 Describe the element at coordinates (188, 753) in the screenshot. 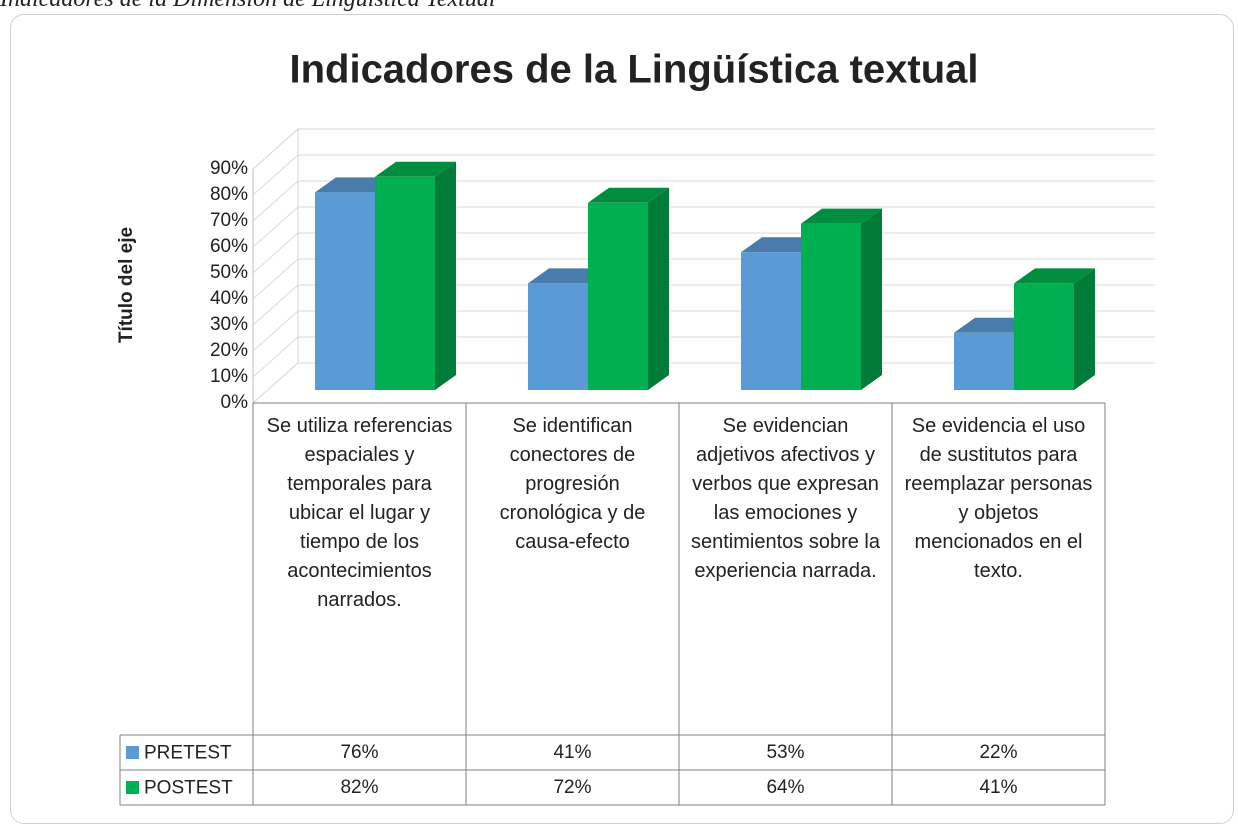

I see `legend-label: PRETEST` at that location.